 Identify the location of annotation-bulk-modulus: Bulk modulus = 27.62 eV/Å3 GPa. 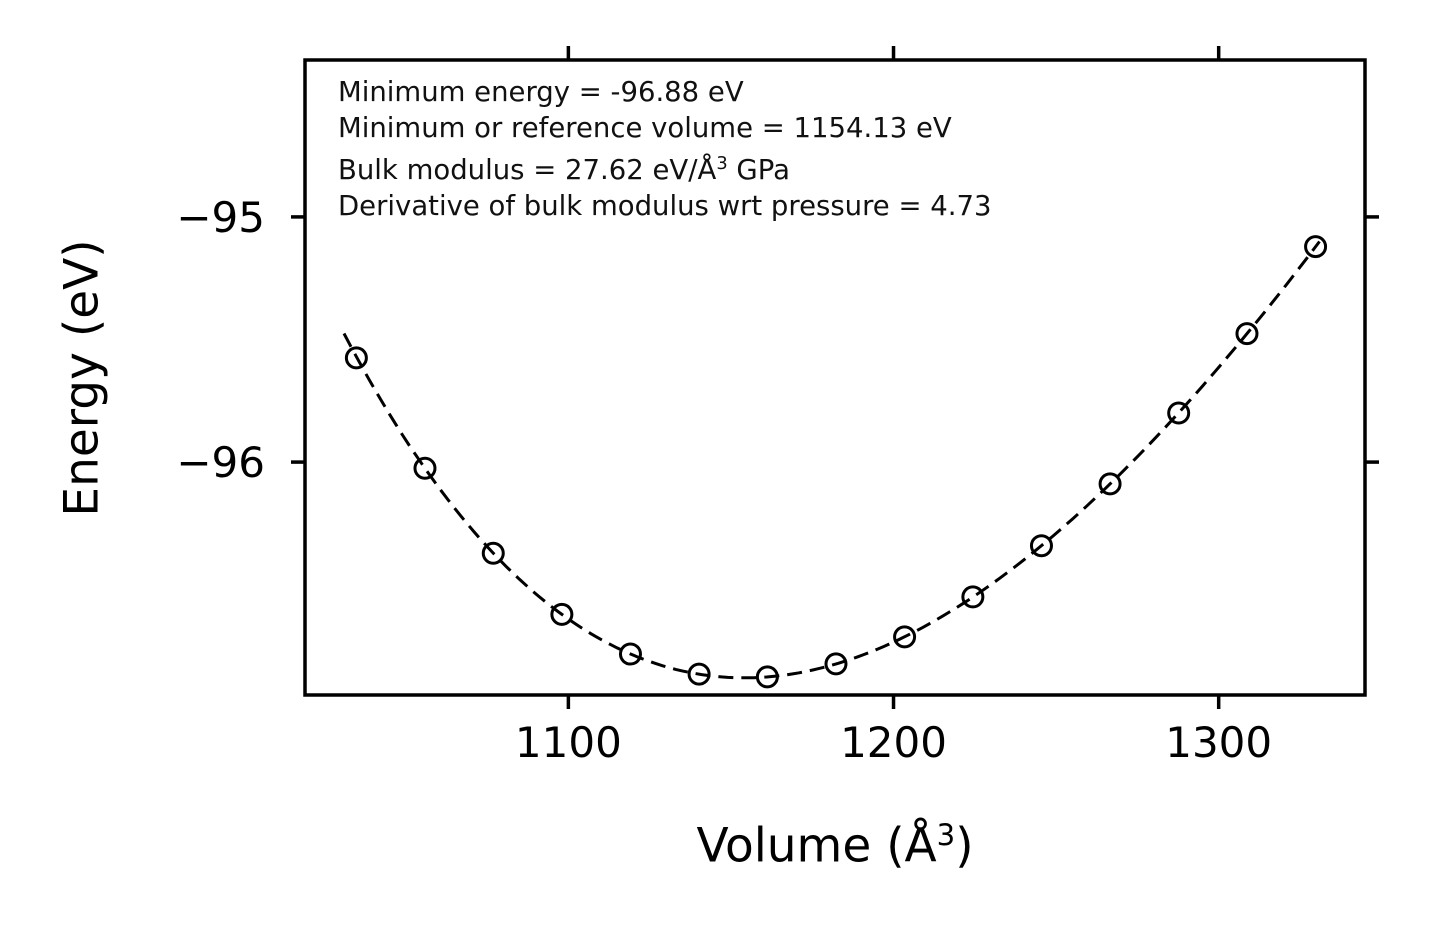
(664, 167).